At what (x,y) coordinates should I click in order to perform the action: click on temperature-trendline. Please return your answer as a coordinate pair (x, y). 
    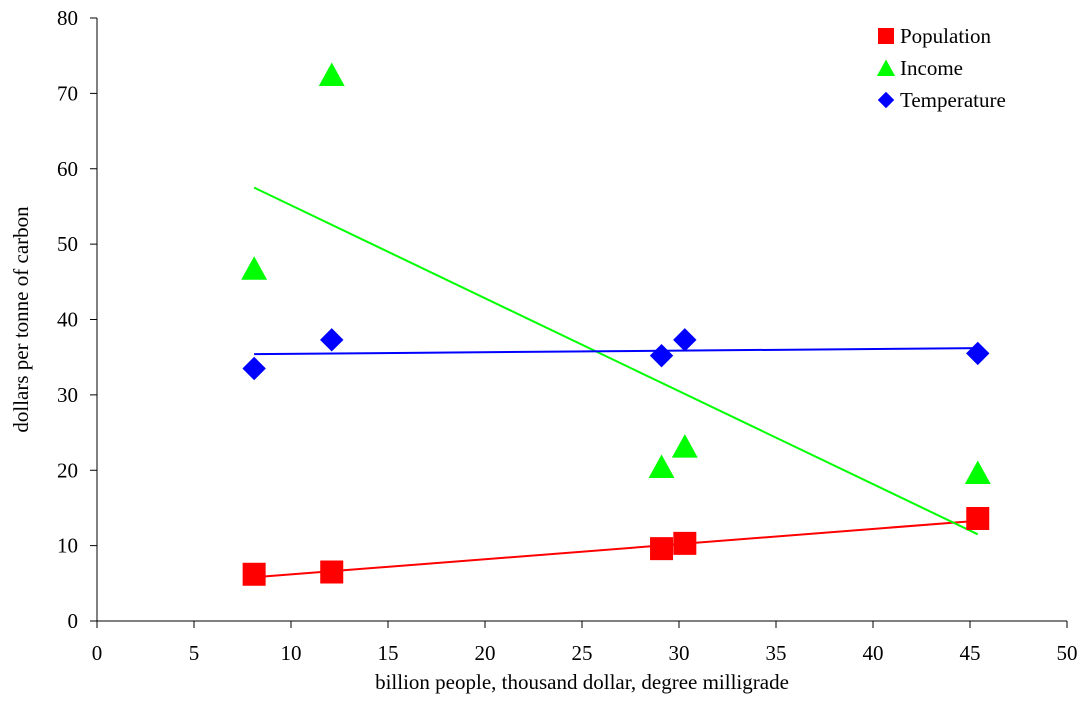
    Looking at the image, I should click on (616, 351).